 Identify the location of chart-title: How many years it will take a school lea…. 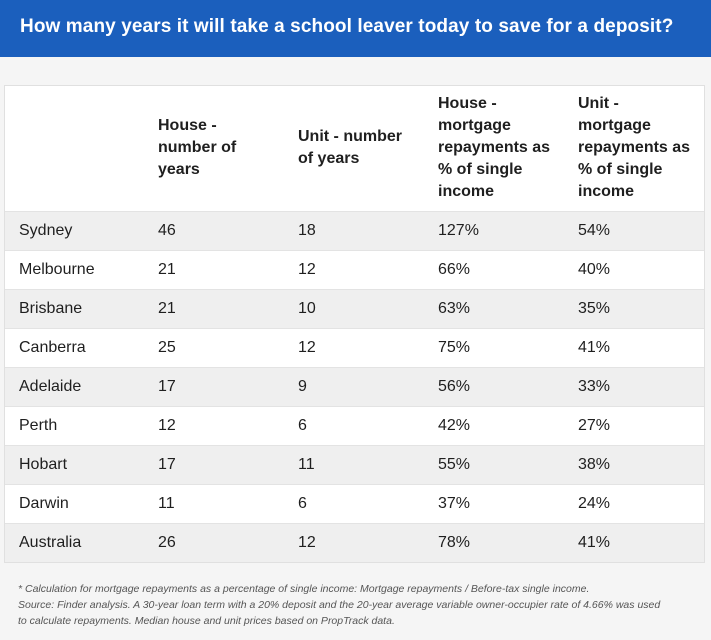
(355, 28).